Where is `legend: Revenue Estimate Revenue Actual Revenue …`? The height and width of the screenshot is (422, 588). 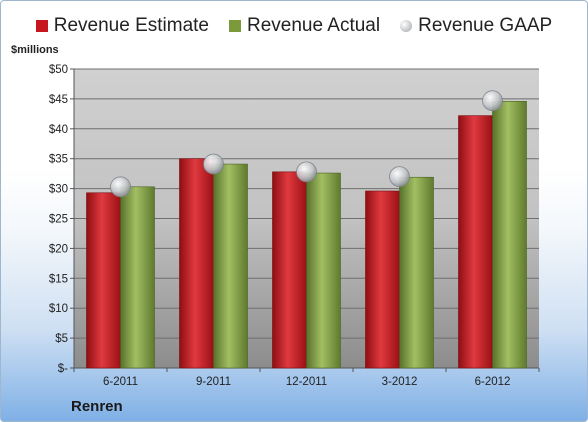
legend: Revenue Estimate Revenue Actual Revenue … is located at coordinates (294, 26).